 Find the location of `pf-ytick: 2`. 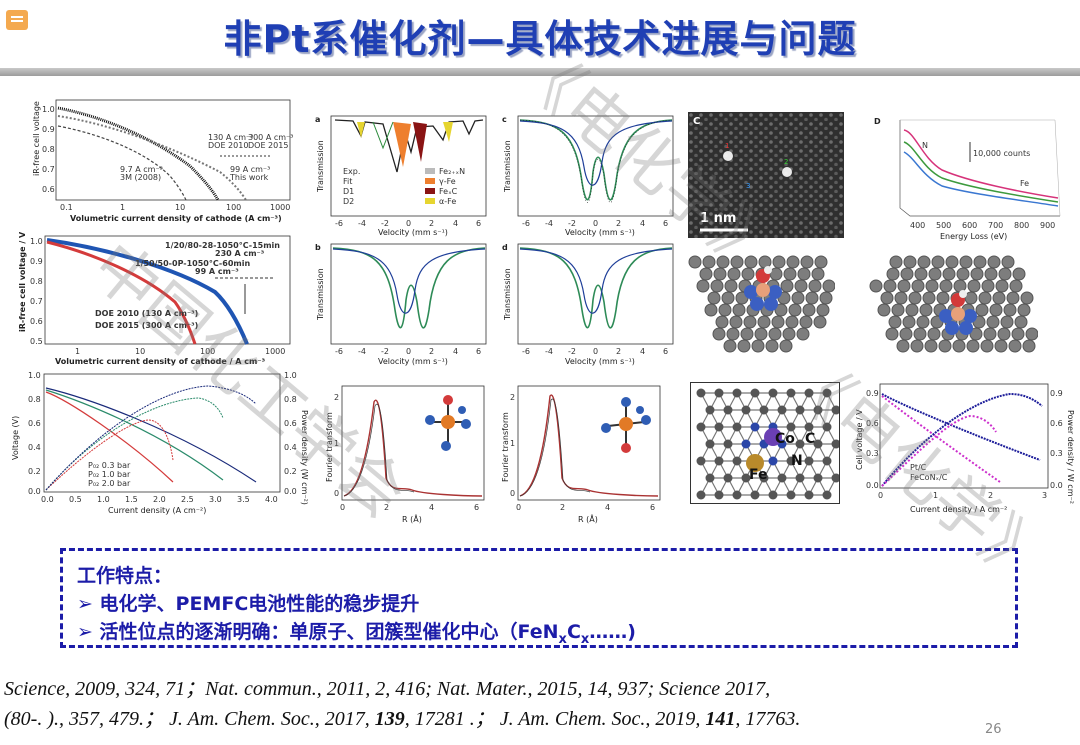

pf-ytick: 2 is located at coordinates (512, 397).